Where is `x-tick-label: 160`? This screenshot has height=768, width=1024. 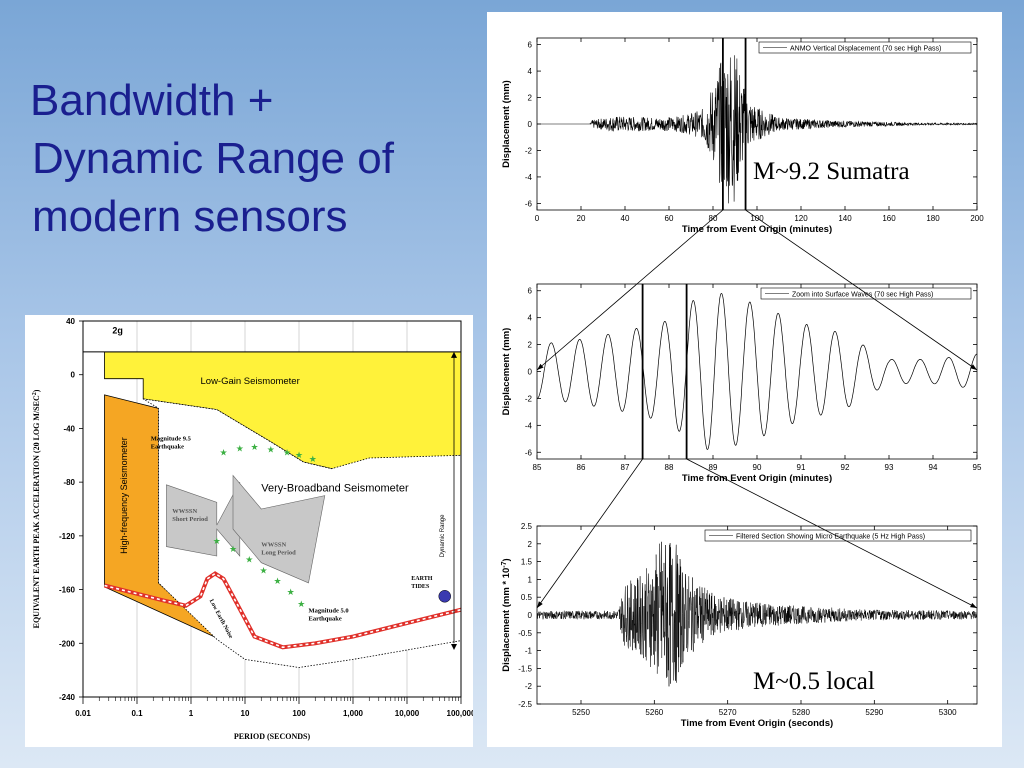
x-tick-label: 160 is located at coordinates (889, 218).